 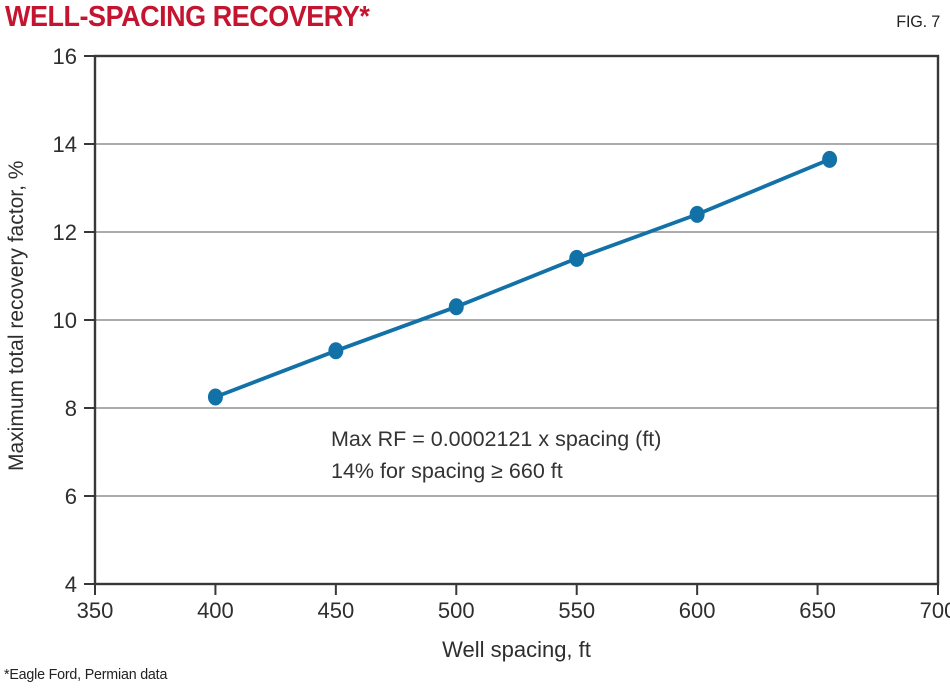 What do you see at coordinates (496, 439) in the screenshot?
I see `annotation-formula: Max RF = 0.0002121 x spacing (ft)` at bounding box center [496, 439].